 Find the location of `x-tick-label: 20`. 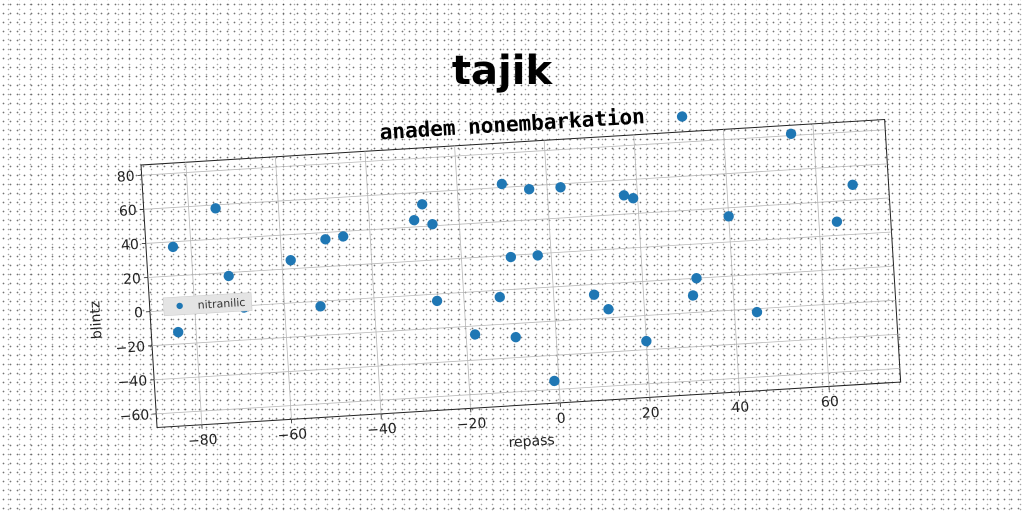

x-tick-label: 20 is located at coordinates (650, 413).